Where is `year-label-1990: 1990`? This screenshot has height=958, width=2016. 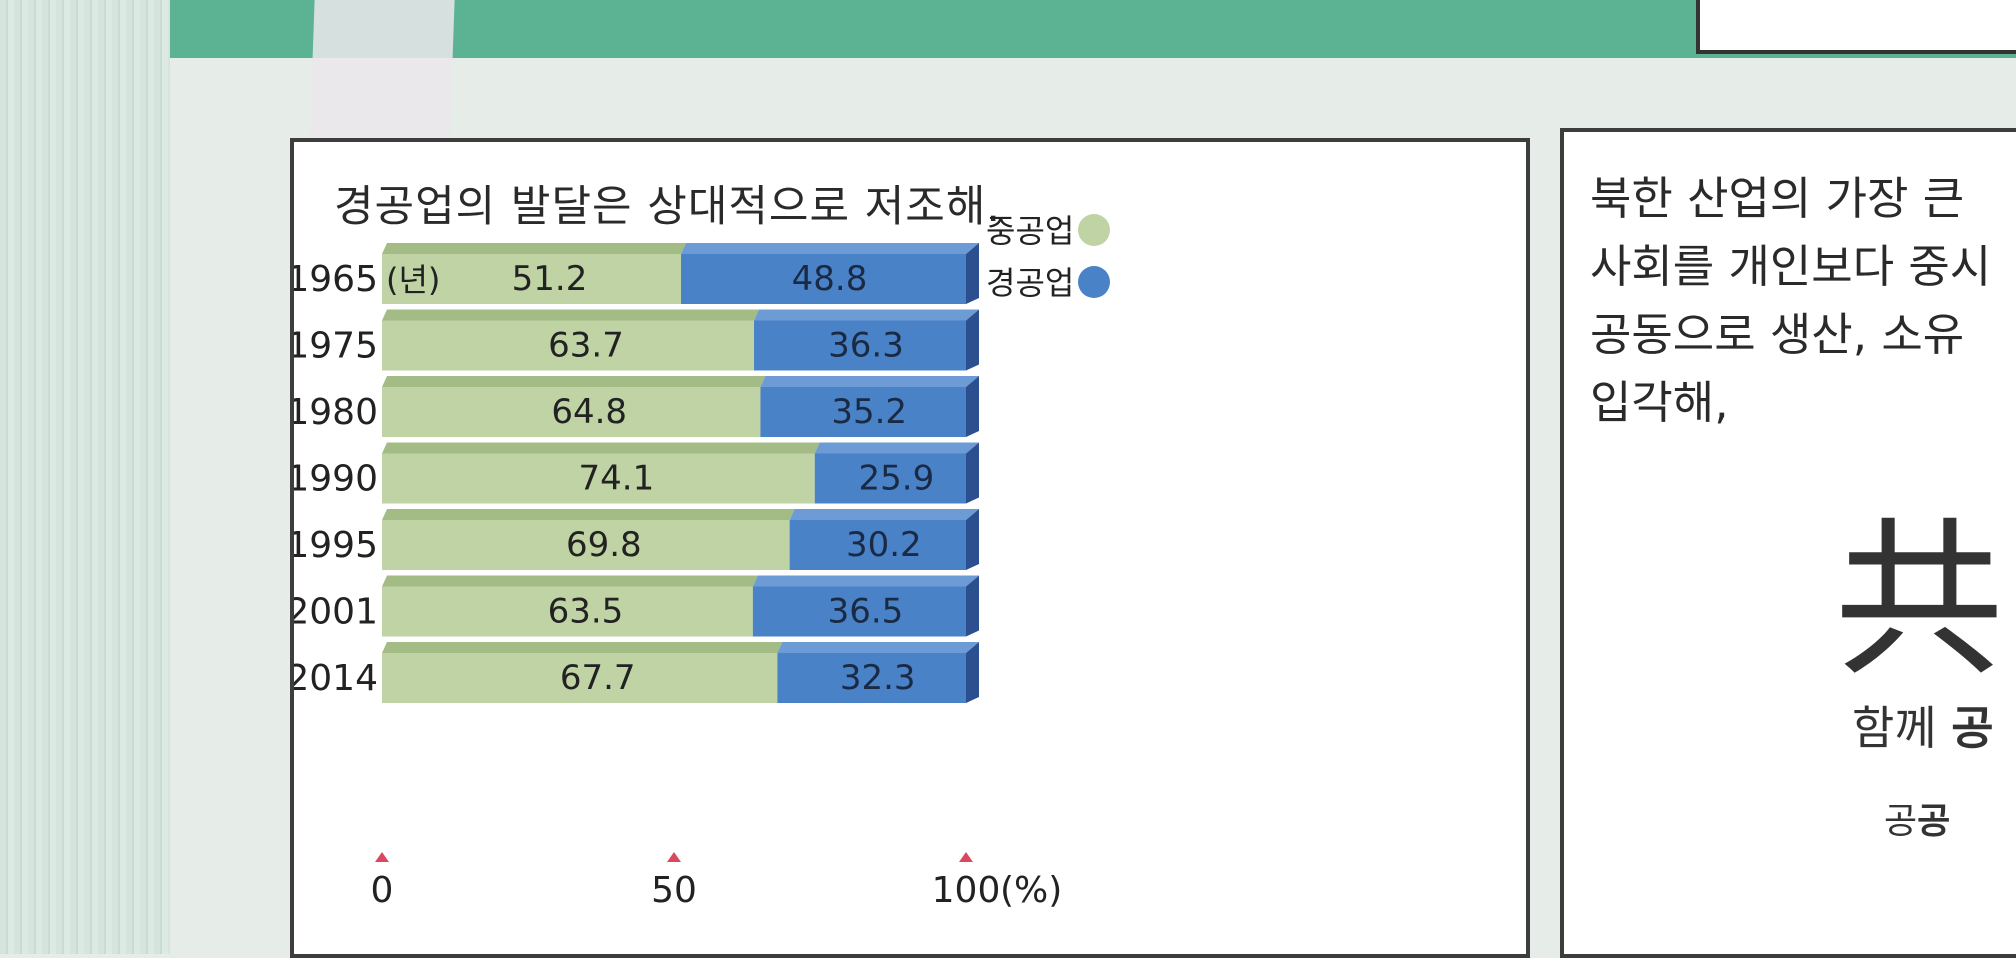 year-label-1990: 1990 is located at coordinates (336, 479).